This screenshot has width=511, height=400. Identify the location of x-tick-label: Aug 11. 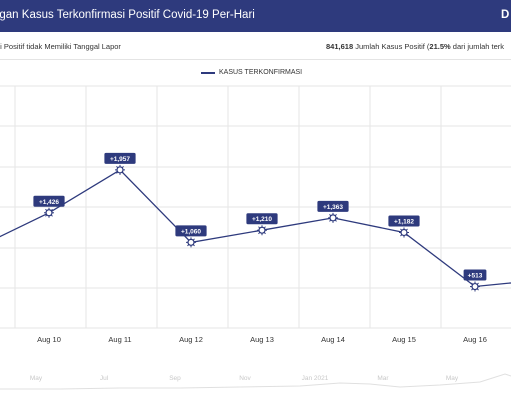
(119, 339).